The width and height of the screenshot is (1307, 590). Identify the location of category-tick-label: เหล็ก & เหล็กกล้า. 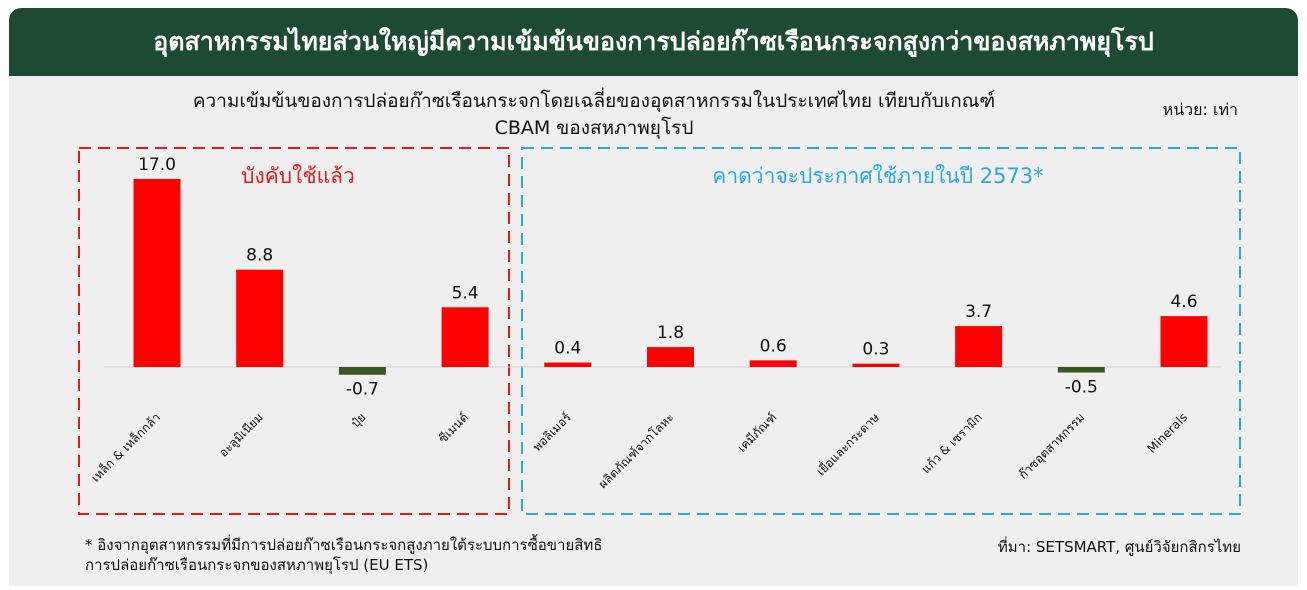
(125, 447).